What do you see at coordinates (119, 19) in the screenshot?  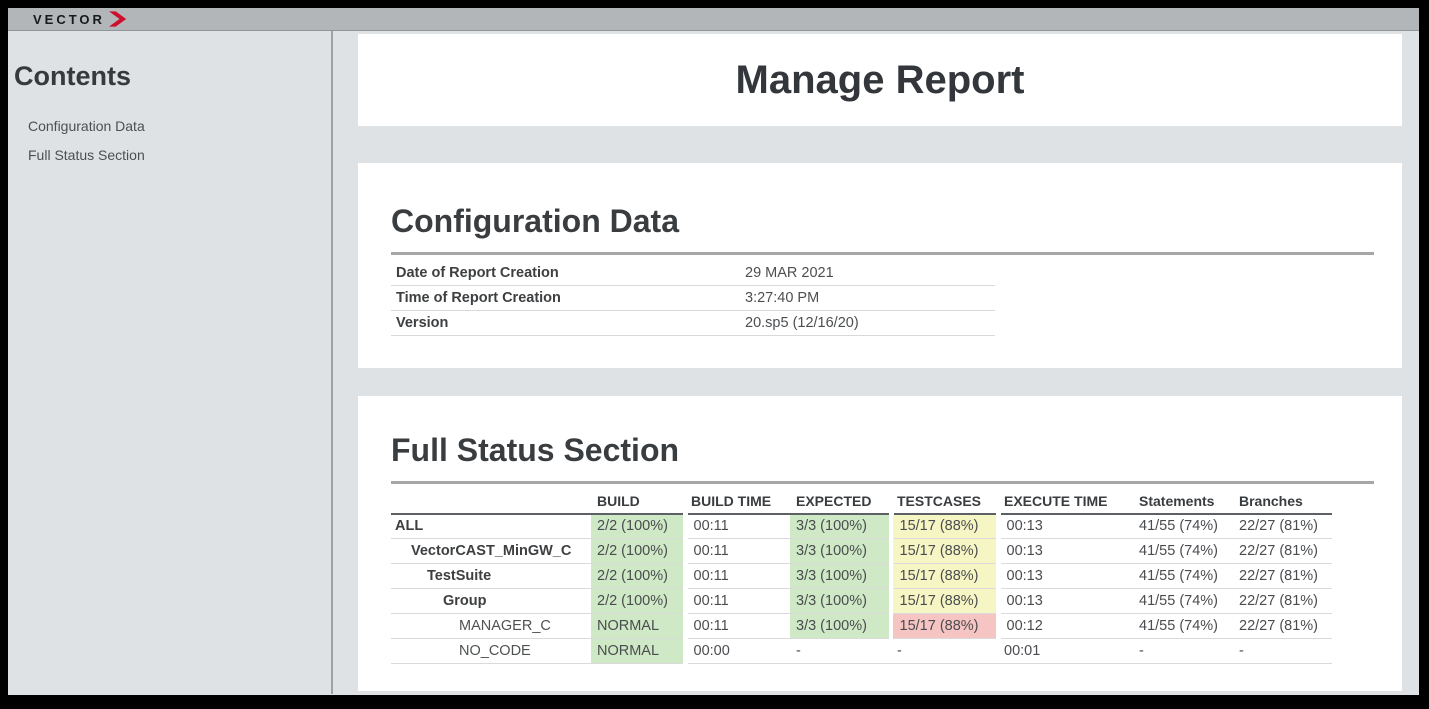 I see `vector-chevron-icon` at bounding box center [119, 19].